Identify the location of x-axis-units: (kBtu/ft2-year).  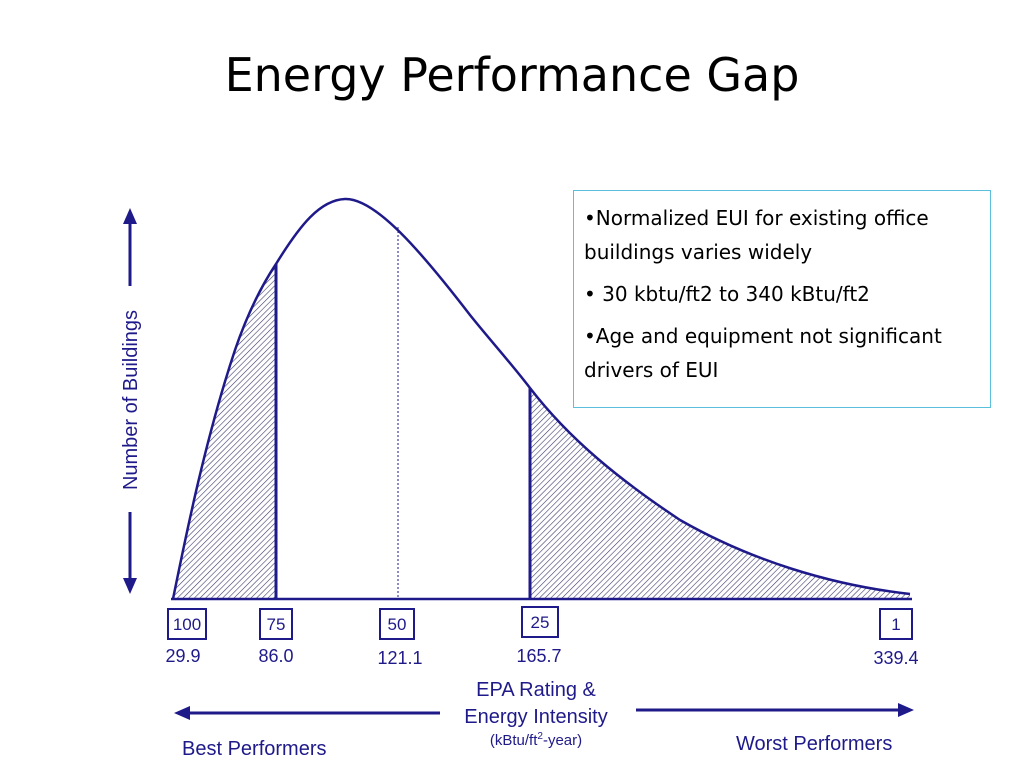
(536, 740).